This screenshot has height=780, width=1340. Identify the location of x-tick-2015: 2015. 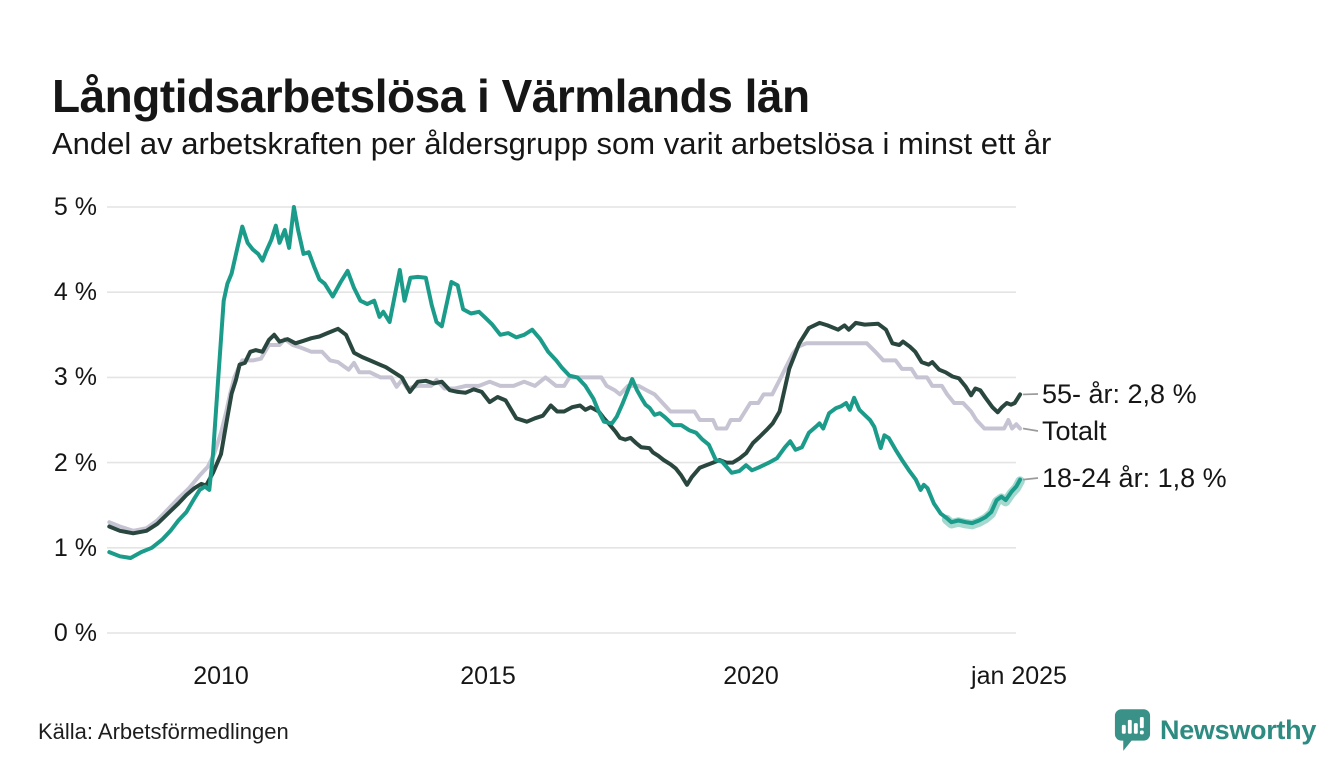
(488, 676).